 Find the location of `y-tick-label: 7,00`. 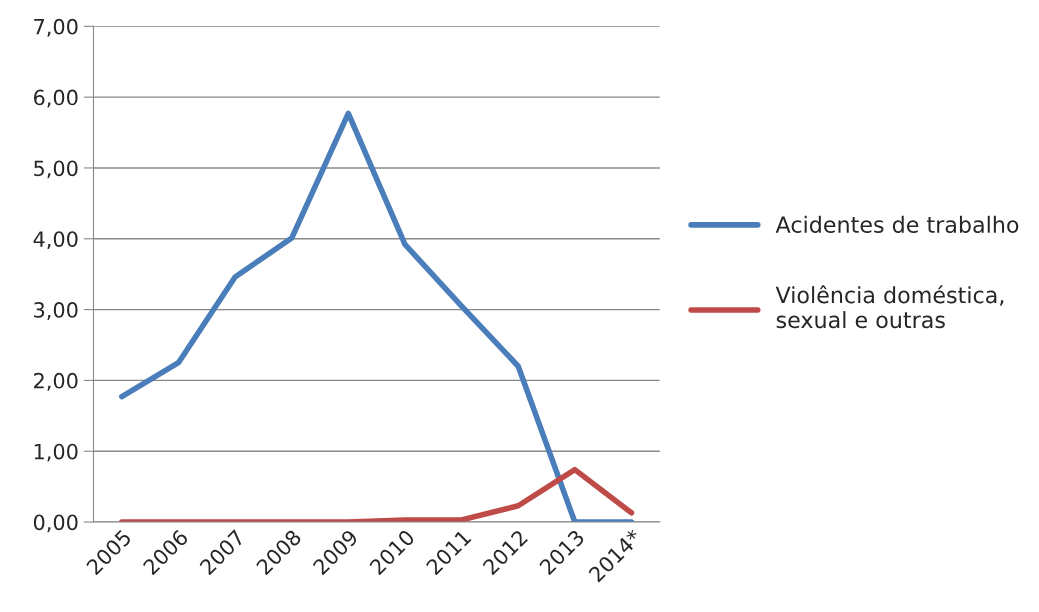

y-tick-label: 7,00 is located at coordinates (56, 27).